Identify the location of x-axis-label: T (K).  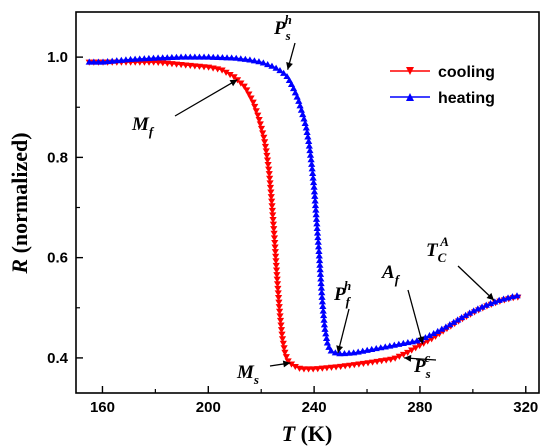
(307, 433).